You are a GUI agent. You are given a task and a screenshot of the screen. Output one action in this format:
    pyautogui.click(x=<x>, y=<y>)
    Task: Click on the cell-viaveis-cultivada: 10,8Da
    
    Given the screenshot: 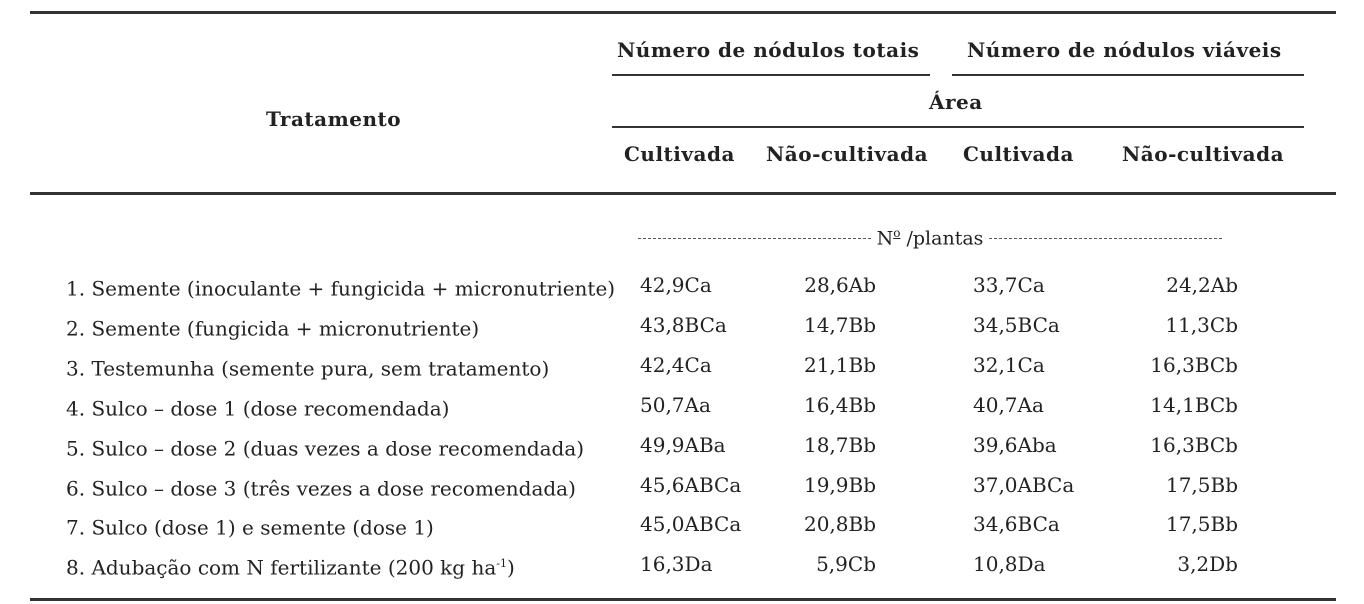 What is the action you would take?
    pyautogui.click(x=1009, y=564)
    